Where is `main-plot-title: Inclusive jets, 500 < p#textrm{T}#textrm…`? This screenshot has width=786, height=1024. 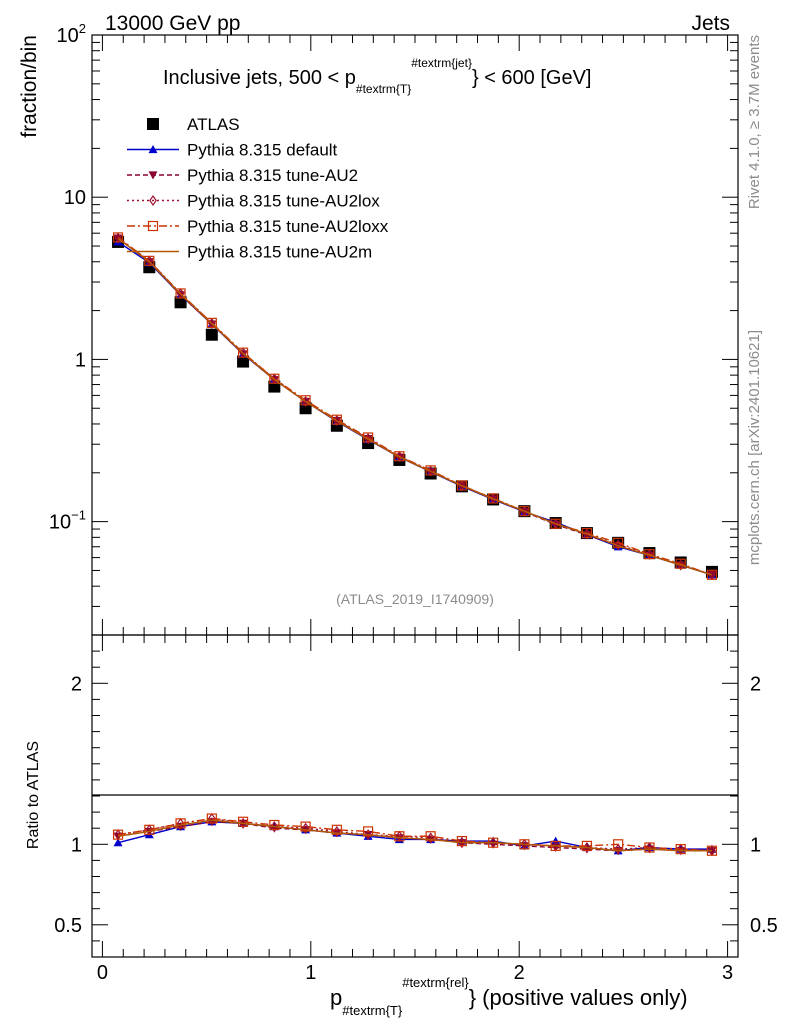
main-plot-title: Inclusive jets, 500 < p#textrm{T}#textrm… is located at coordinates (377, 76).